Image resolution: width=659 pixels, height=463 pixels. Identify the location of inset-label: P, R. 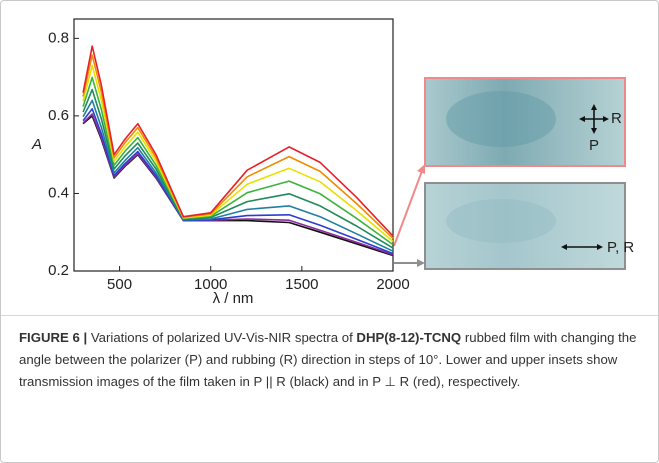
(620, 247).